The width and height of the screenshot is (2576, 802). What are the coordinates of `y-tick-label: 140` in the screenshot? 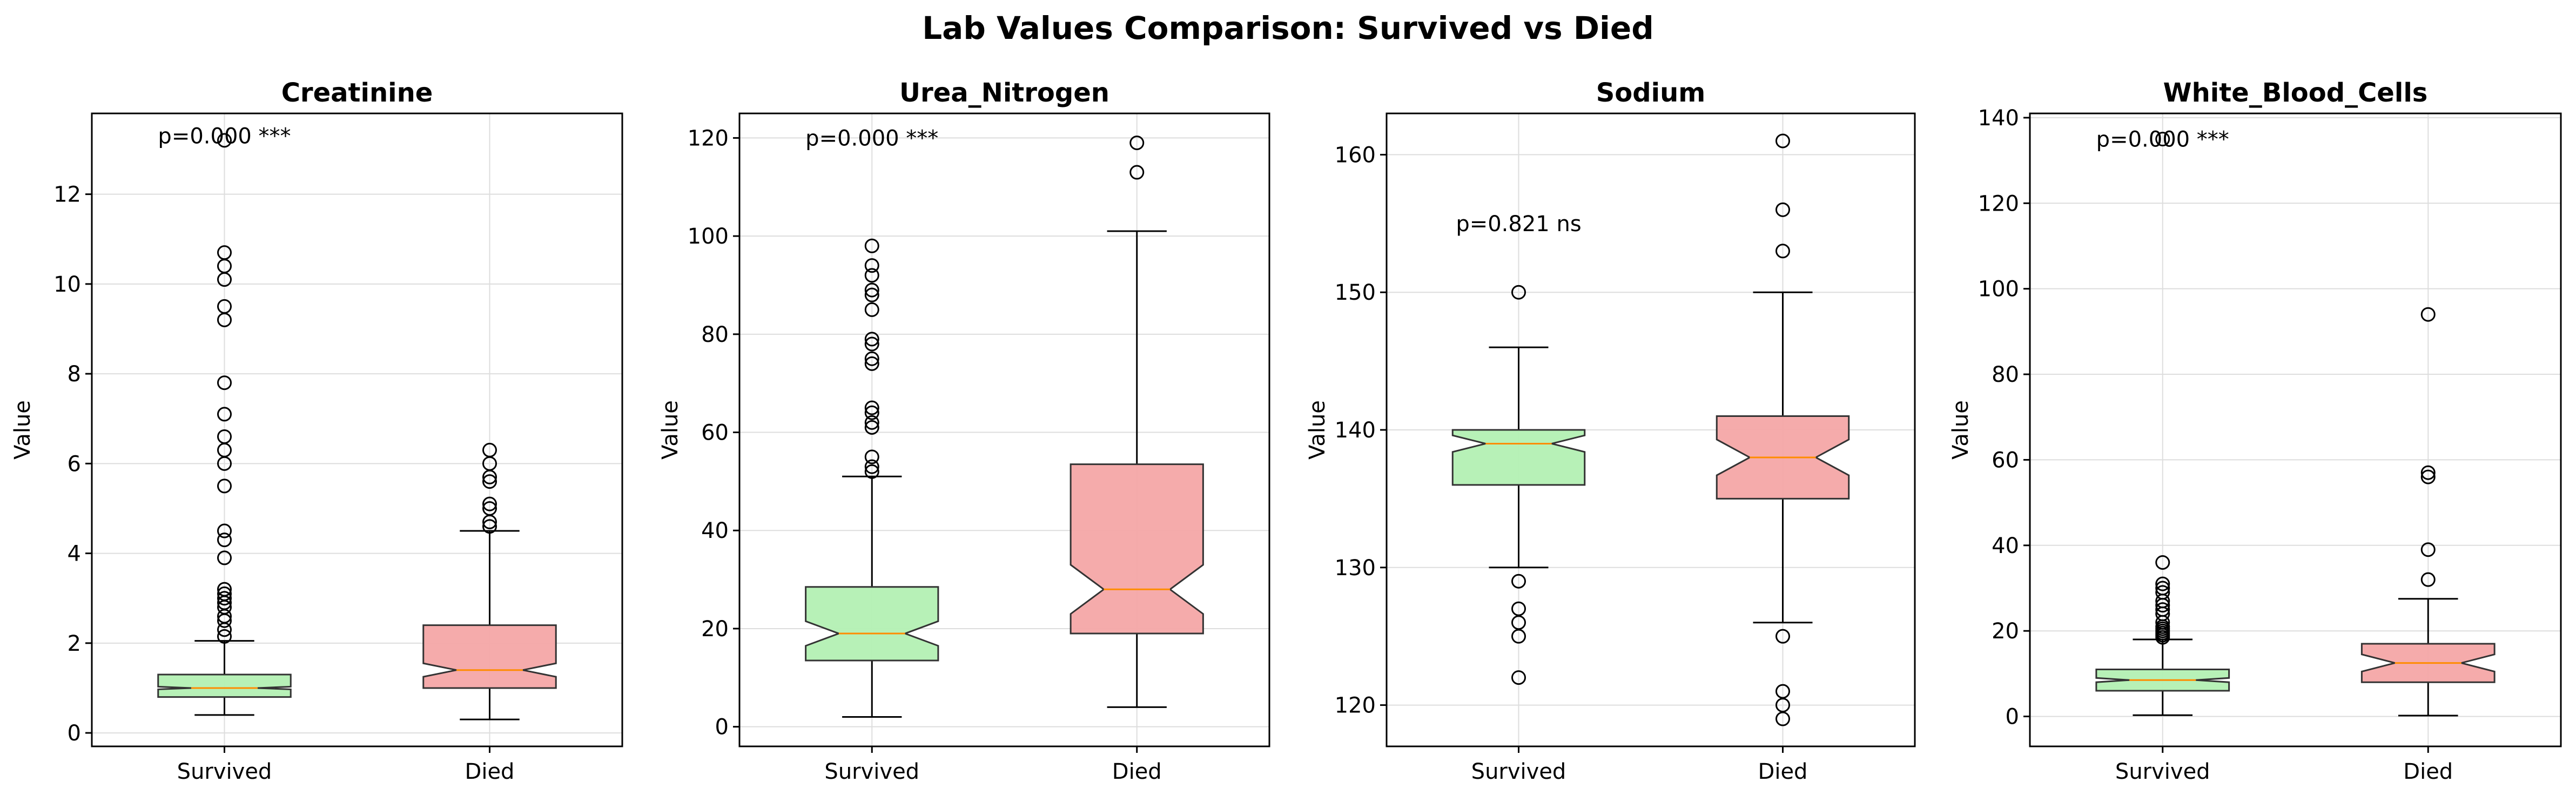 It's located at (1998, 118).